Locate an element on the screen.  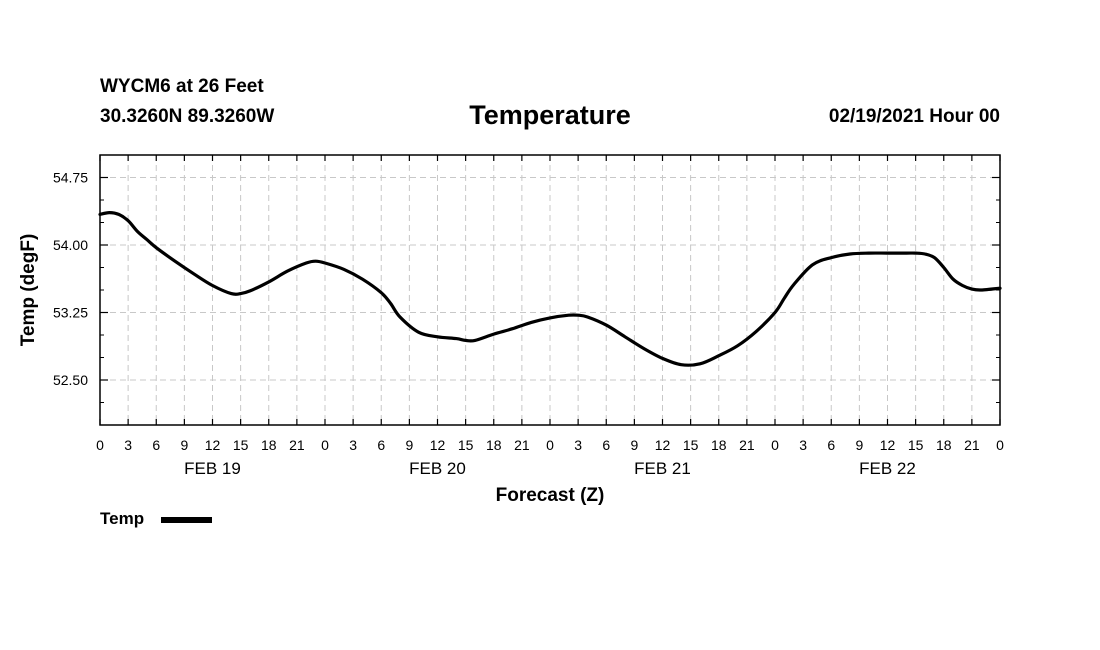
coordinates-label: 30.3260N 89.3260W is located at coordinates (187, 116).